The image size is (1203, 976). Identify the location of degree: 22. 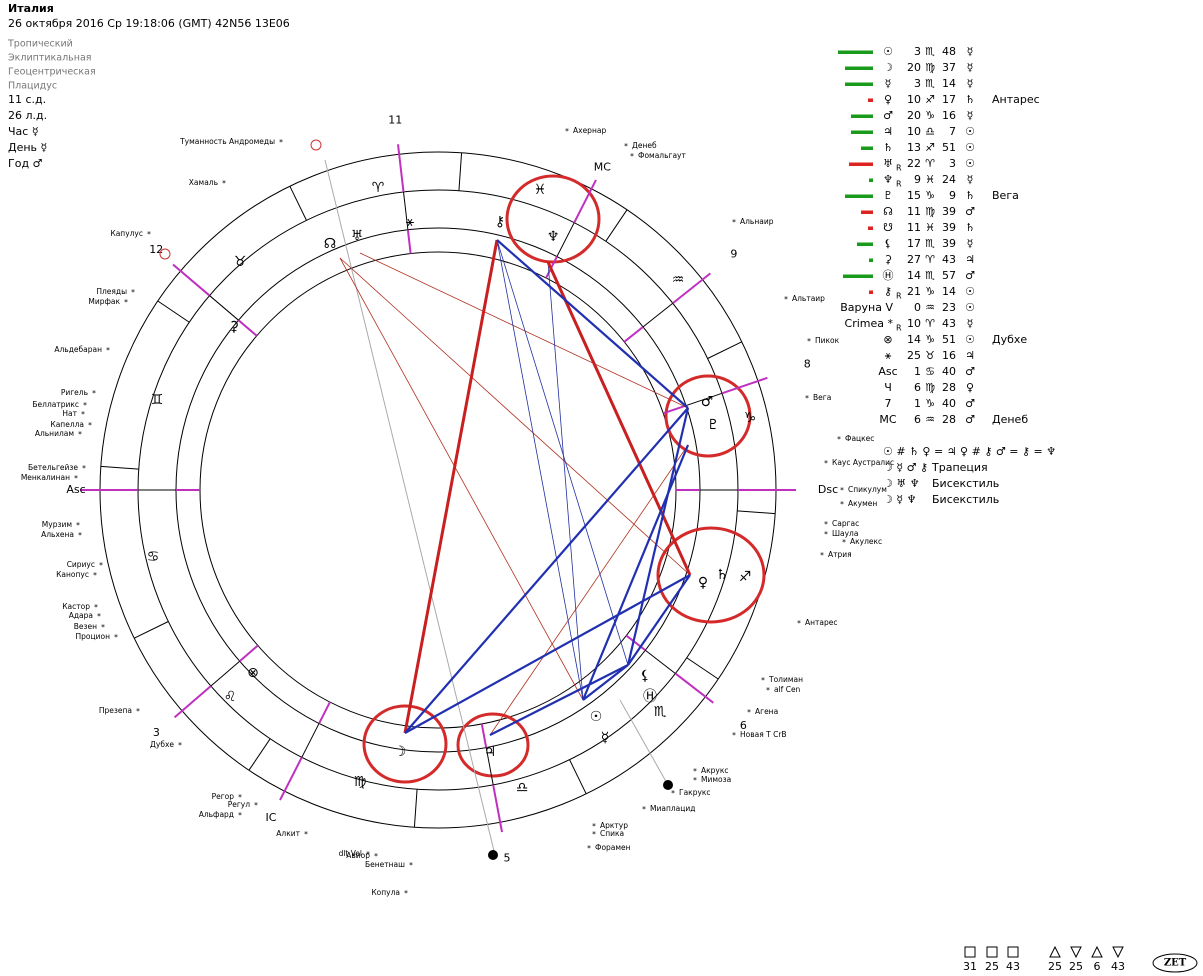
(914, 163).